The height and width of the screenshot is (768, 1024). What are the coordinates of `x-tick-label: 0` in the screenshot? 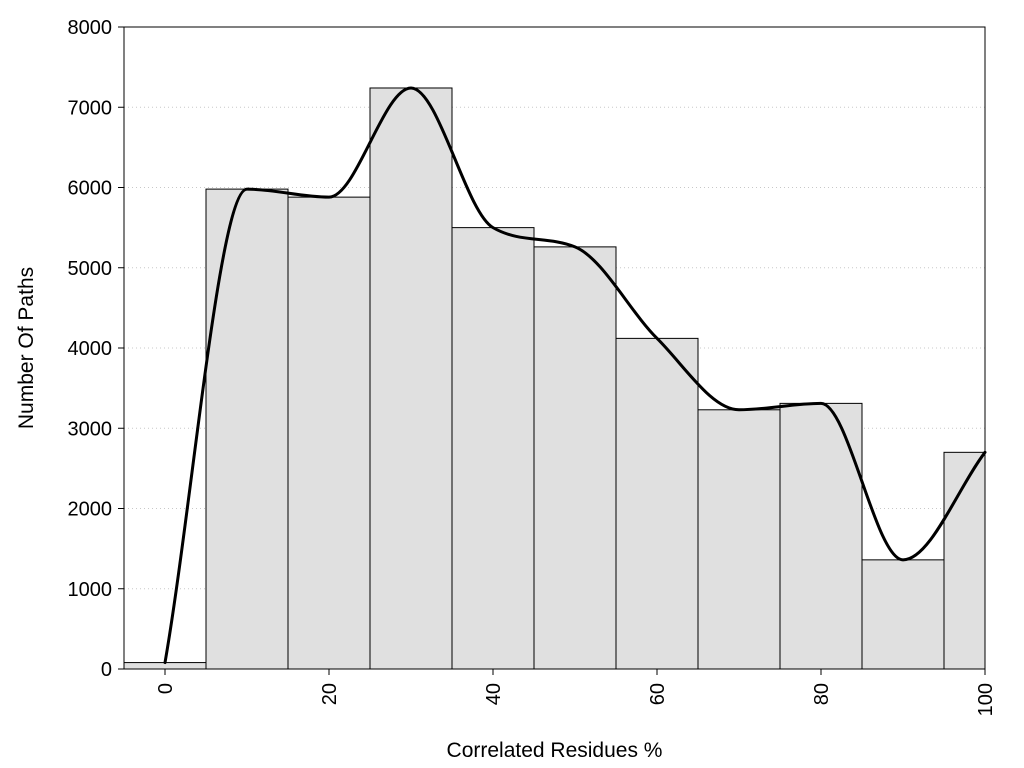 It's located at (166, 688).